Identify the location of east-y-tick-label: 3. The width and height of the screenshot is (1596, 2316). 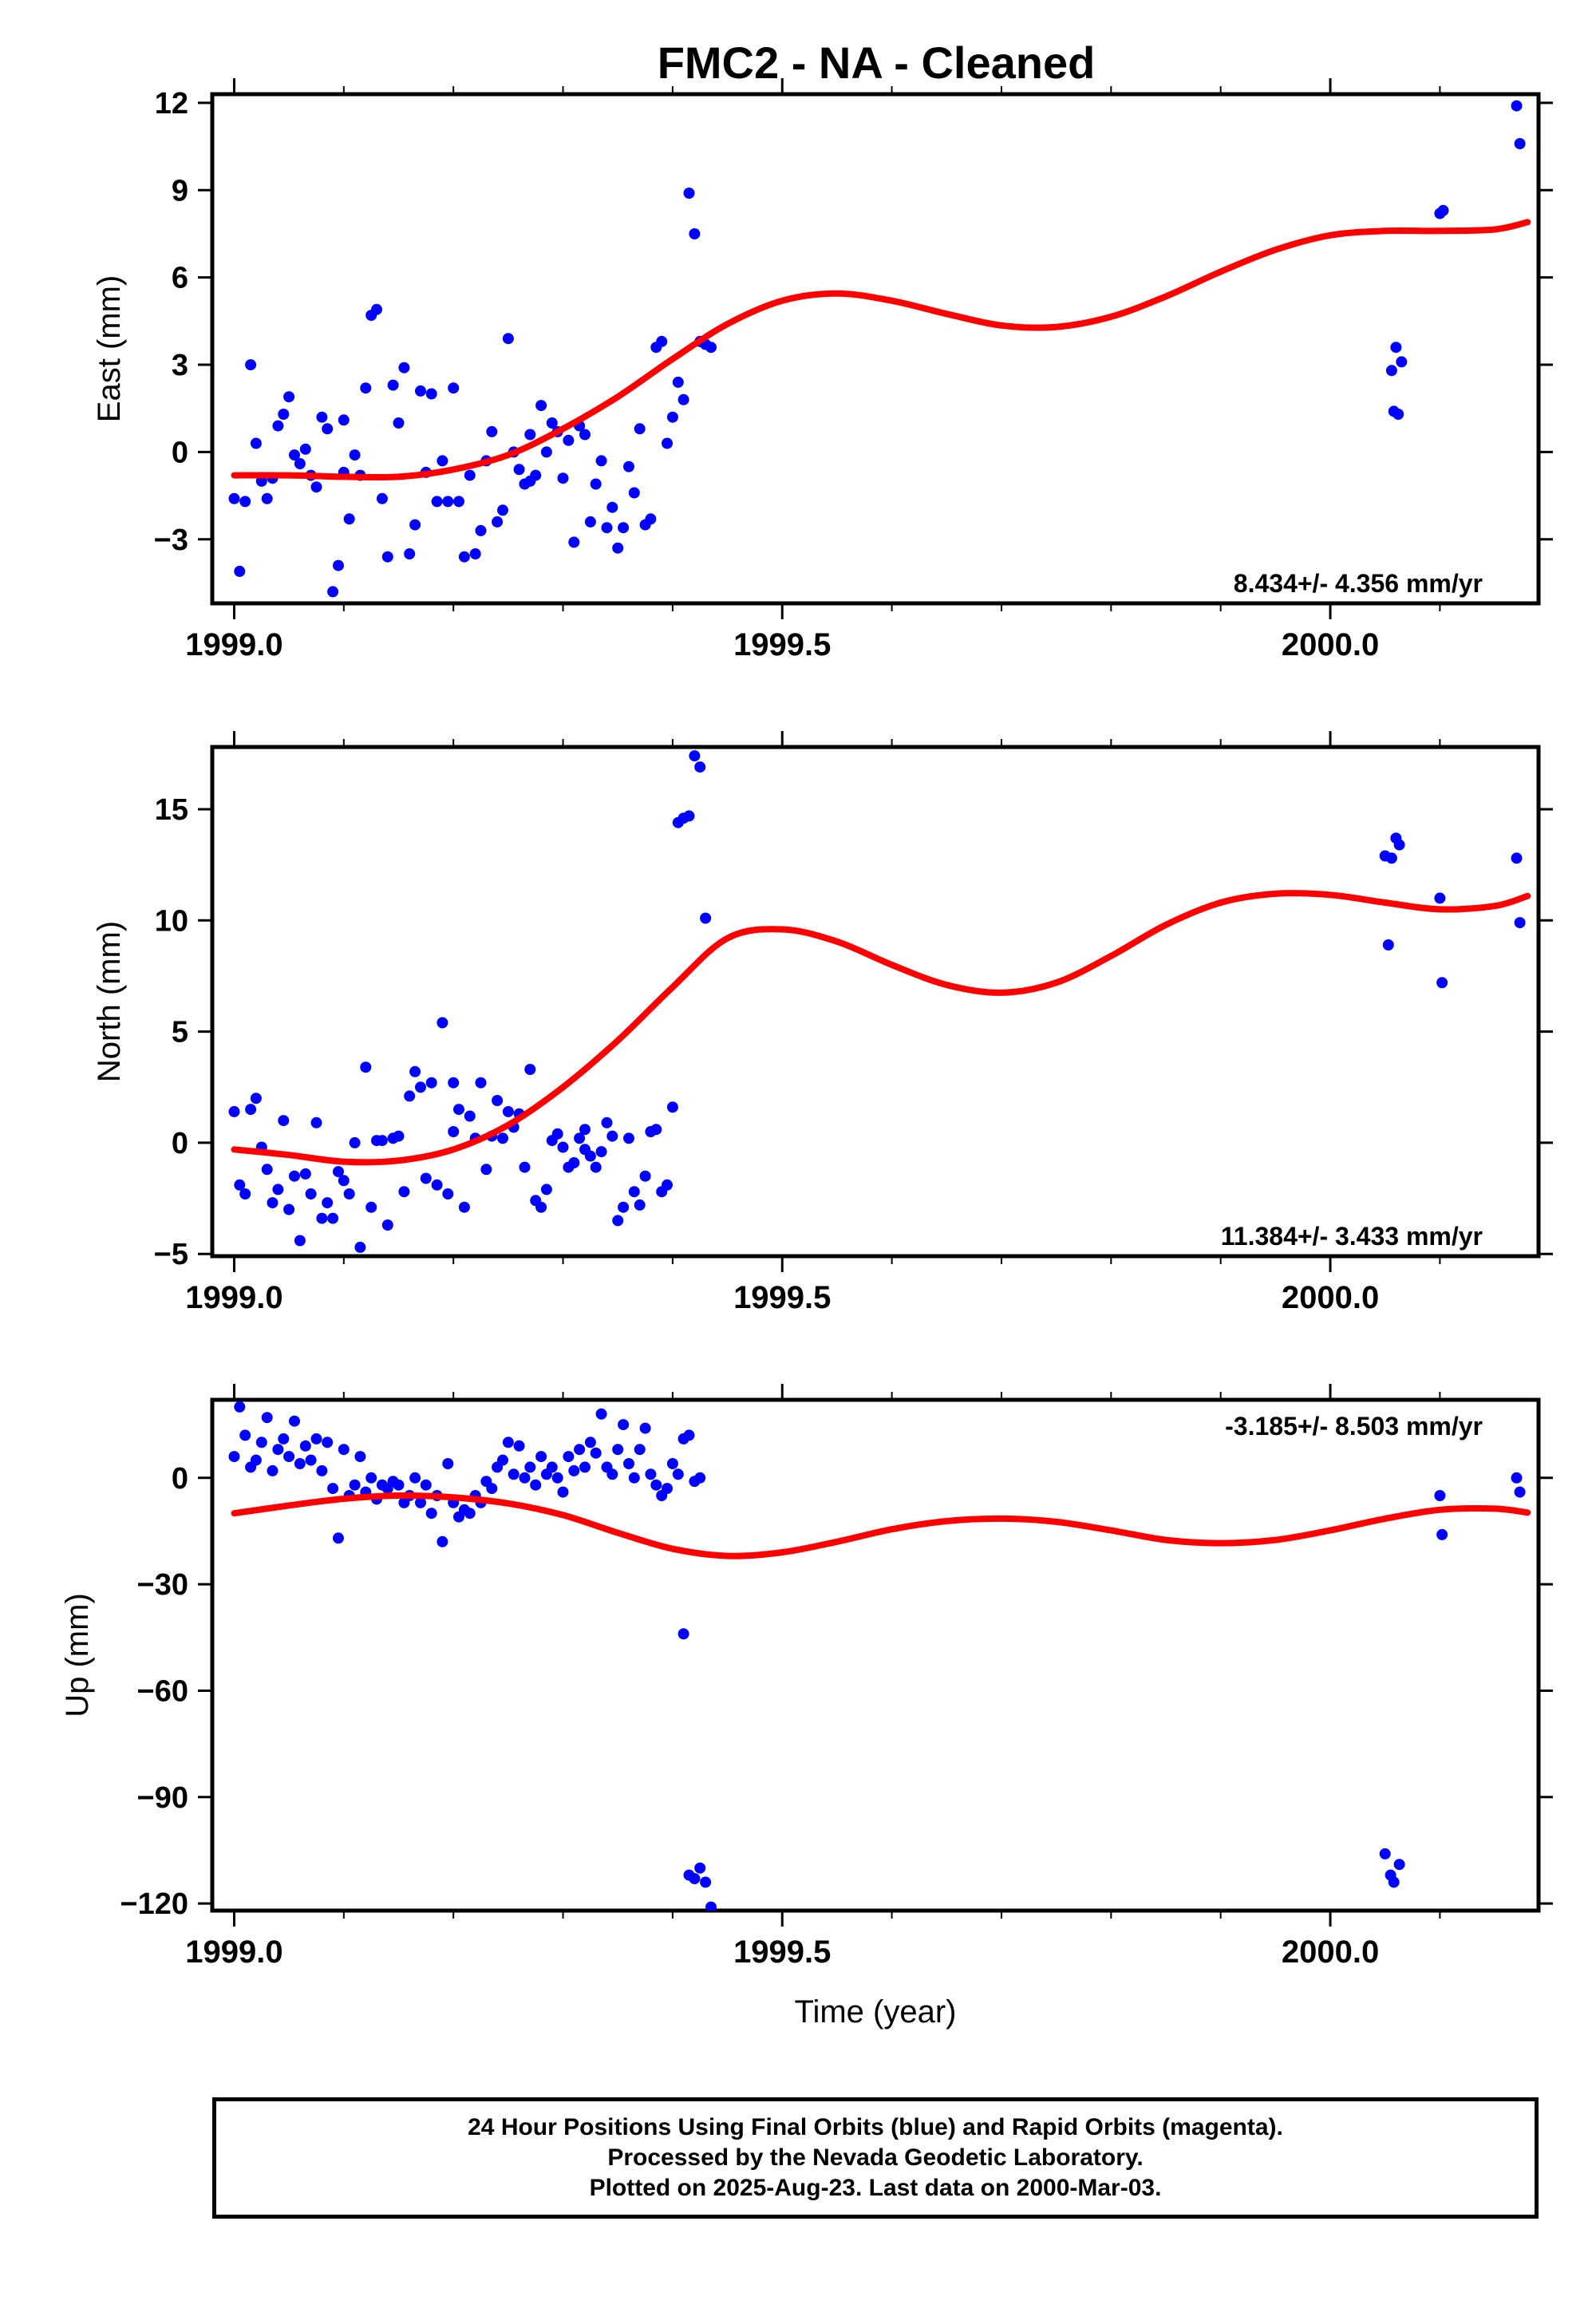
(180, 365).